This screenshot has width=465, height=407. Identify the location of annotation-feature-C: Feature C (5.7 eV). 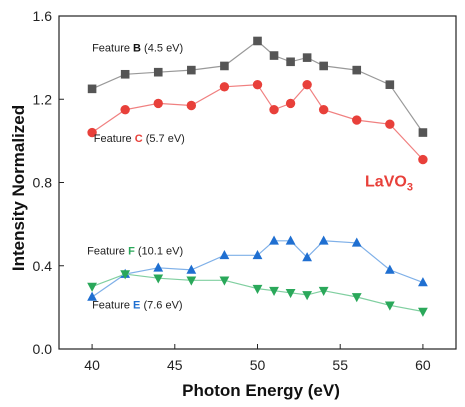
(139, 139).